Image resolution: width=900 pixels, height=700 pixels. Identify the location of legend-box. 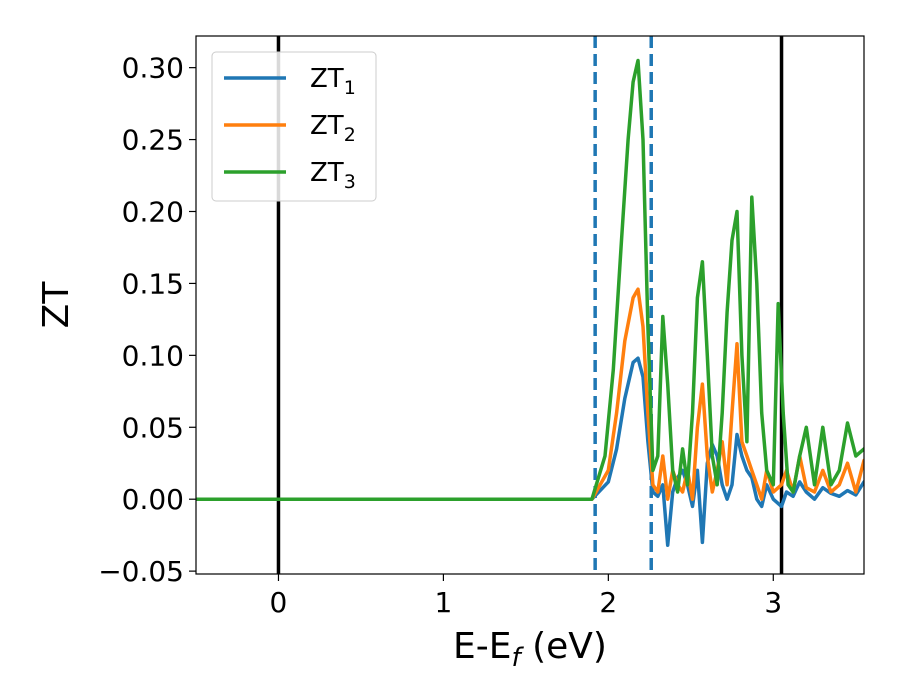
(294, 126).